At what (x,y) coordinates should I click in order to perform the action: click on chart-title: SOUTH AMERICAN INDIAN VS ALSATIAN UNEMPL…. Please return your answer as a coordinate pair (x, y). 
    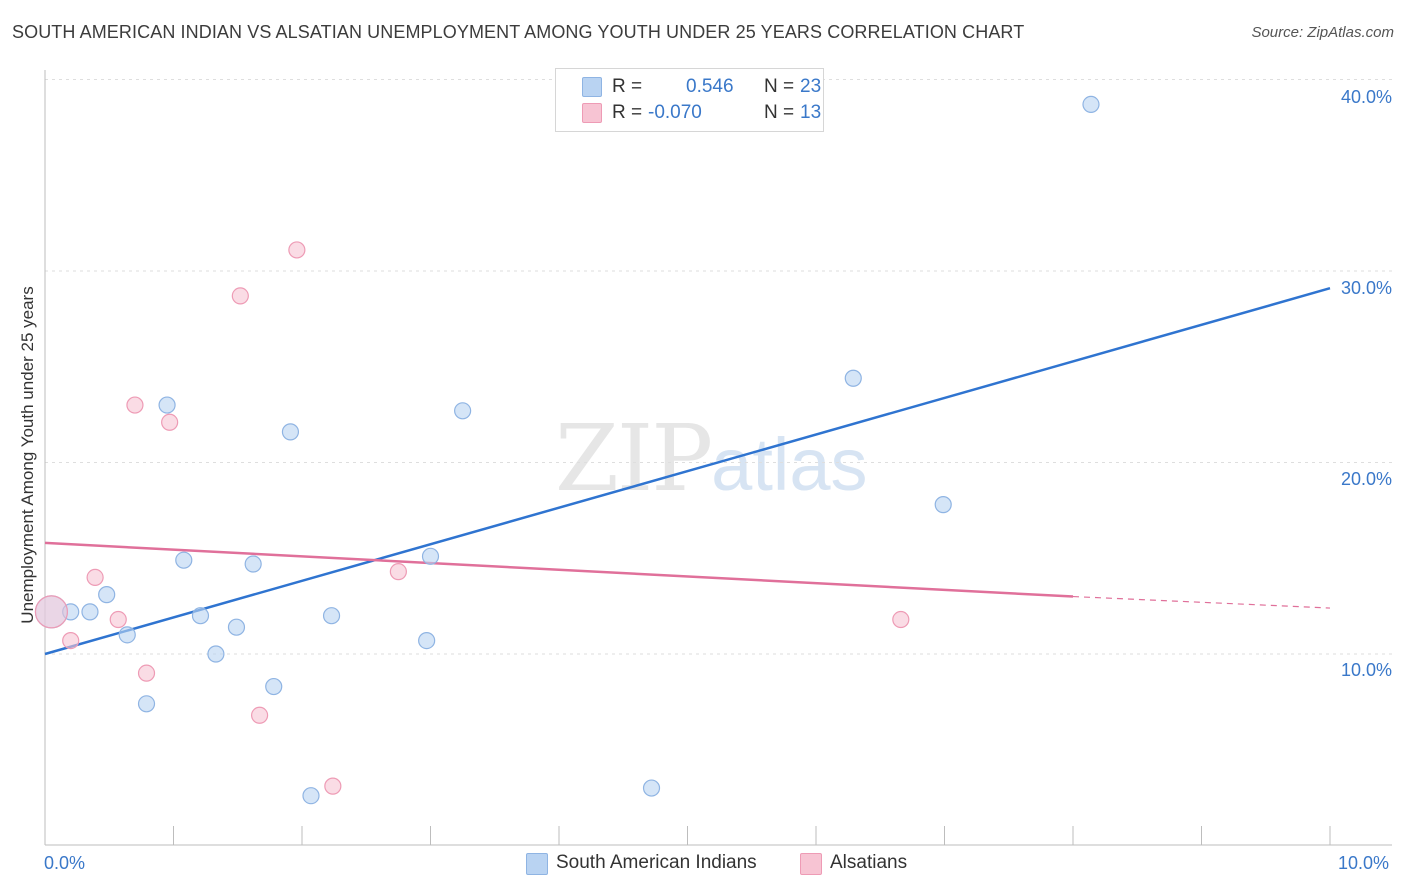
    Looking at the image, I should click on (518, 32).